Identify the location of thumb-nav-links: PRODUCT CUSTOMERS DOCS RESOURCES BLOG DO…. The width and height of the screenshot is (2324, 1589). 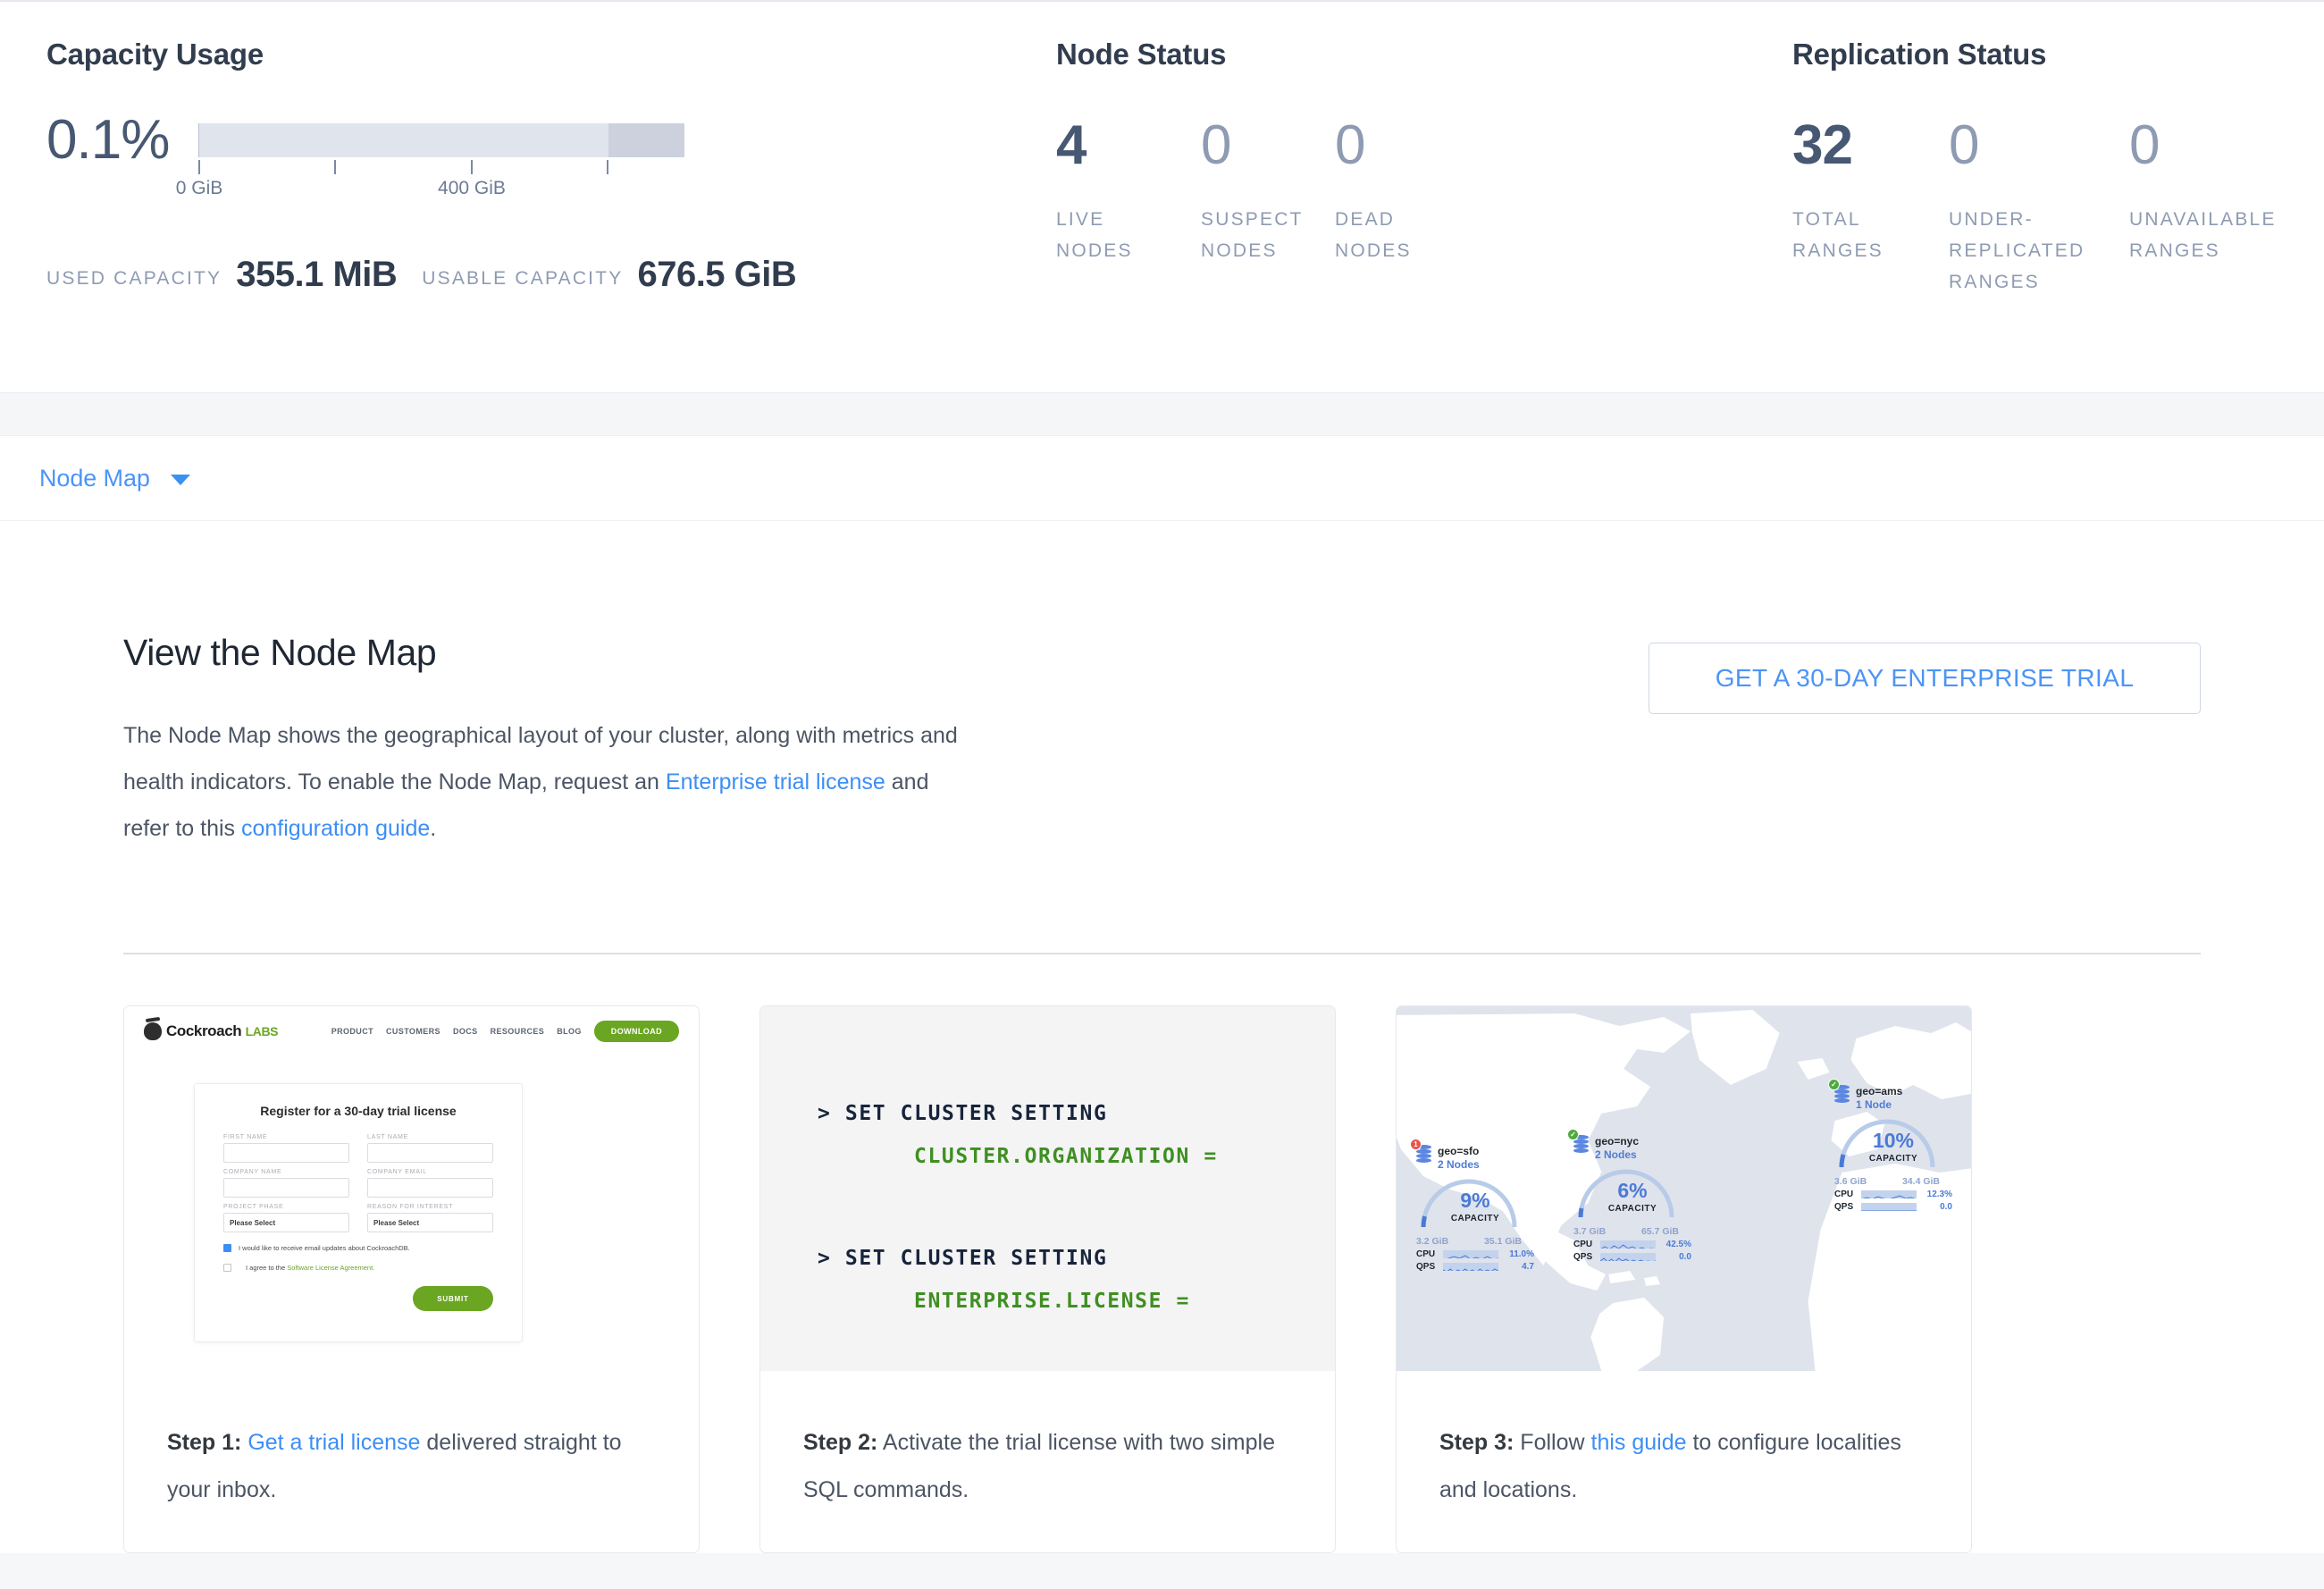
(505, 1031).